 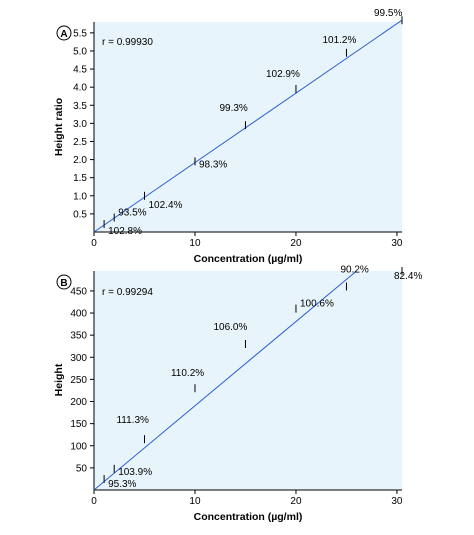 I want to click on data-label-a-3: 98.3%, so click(x=213, y=164).